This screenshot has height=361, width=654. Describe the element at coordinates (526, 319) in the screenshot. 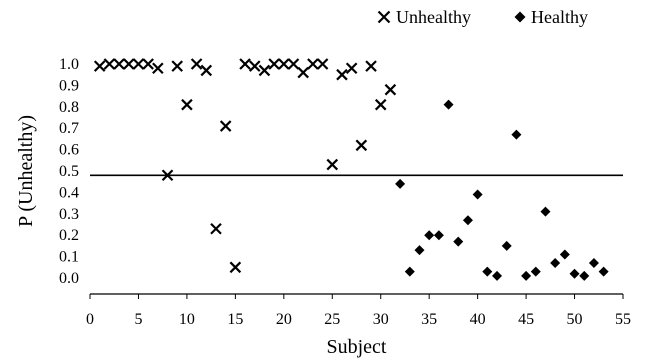

I see `x-tick-label: 45` at that location.